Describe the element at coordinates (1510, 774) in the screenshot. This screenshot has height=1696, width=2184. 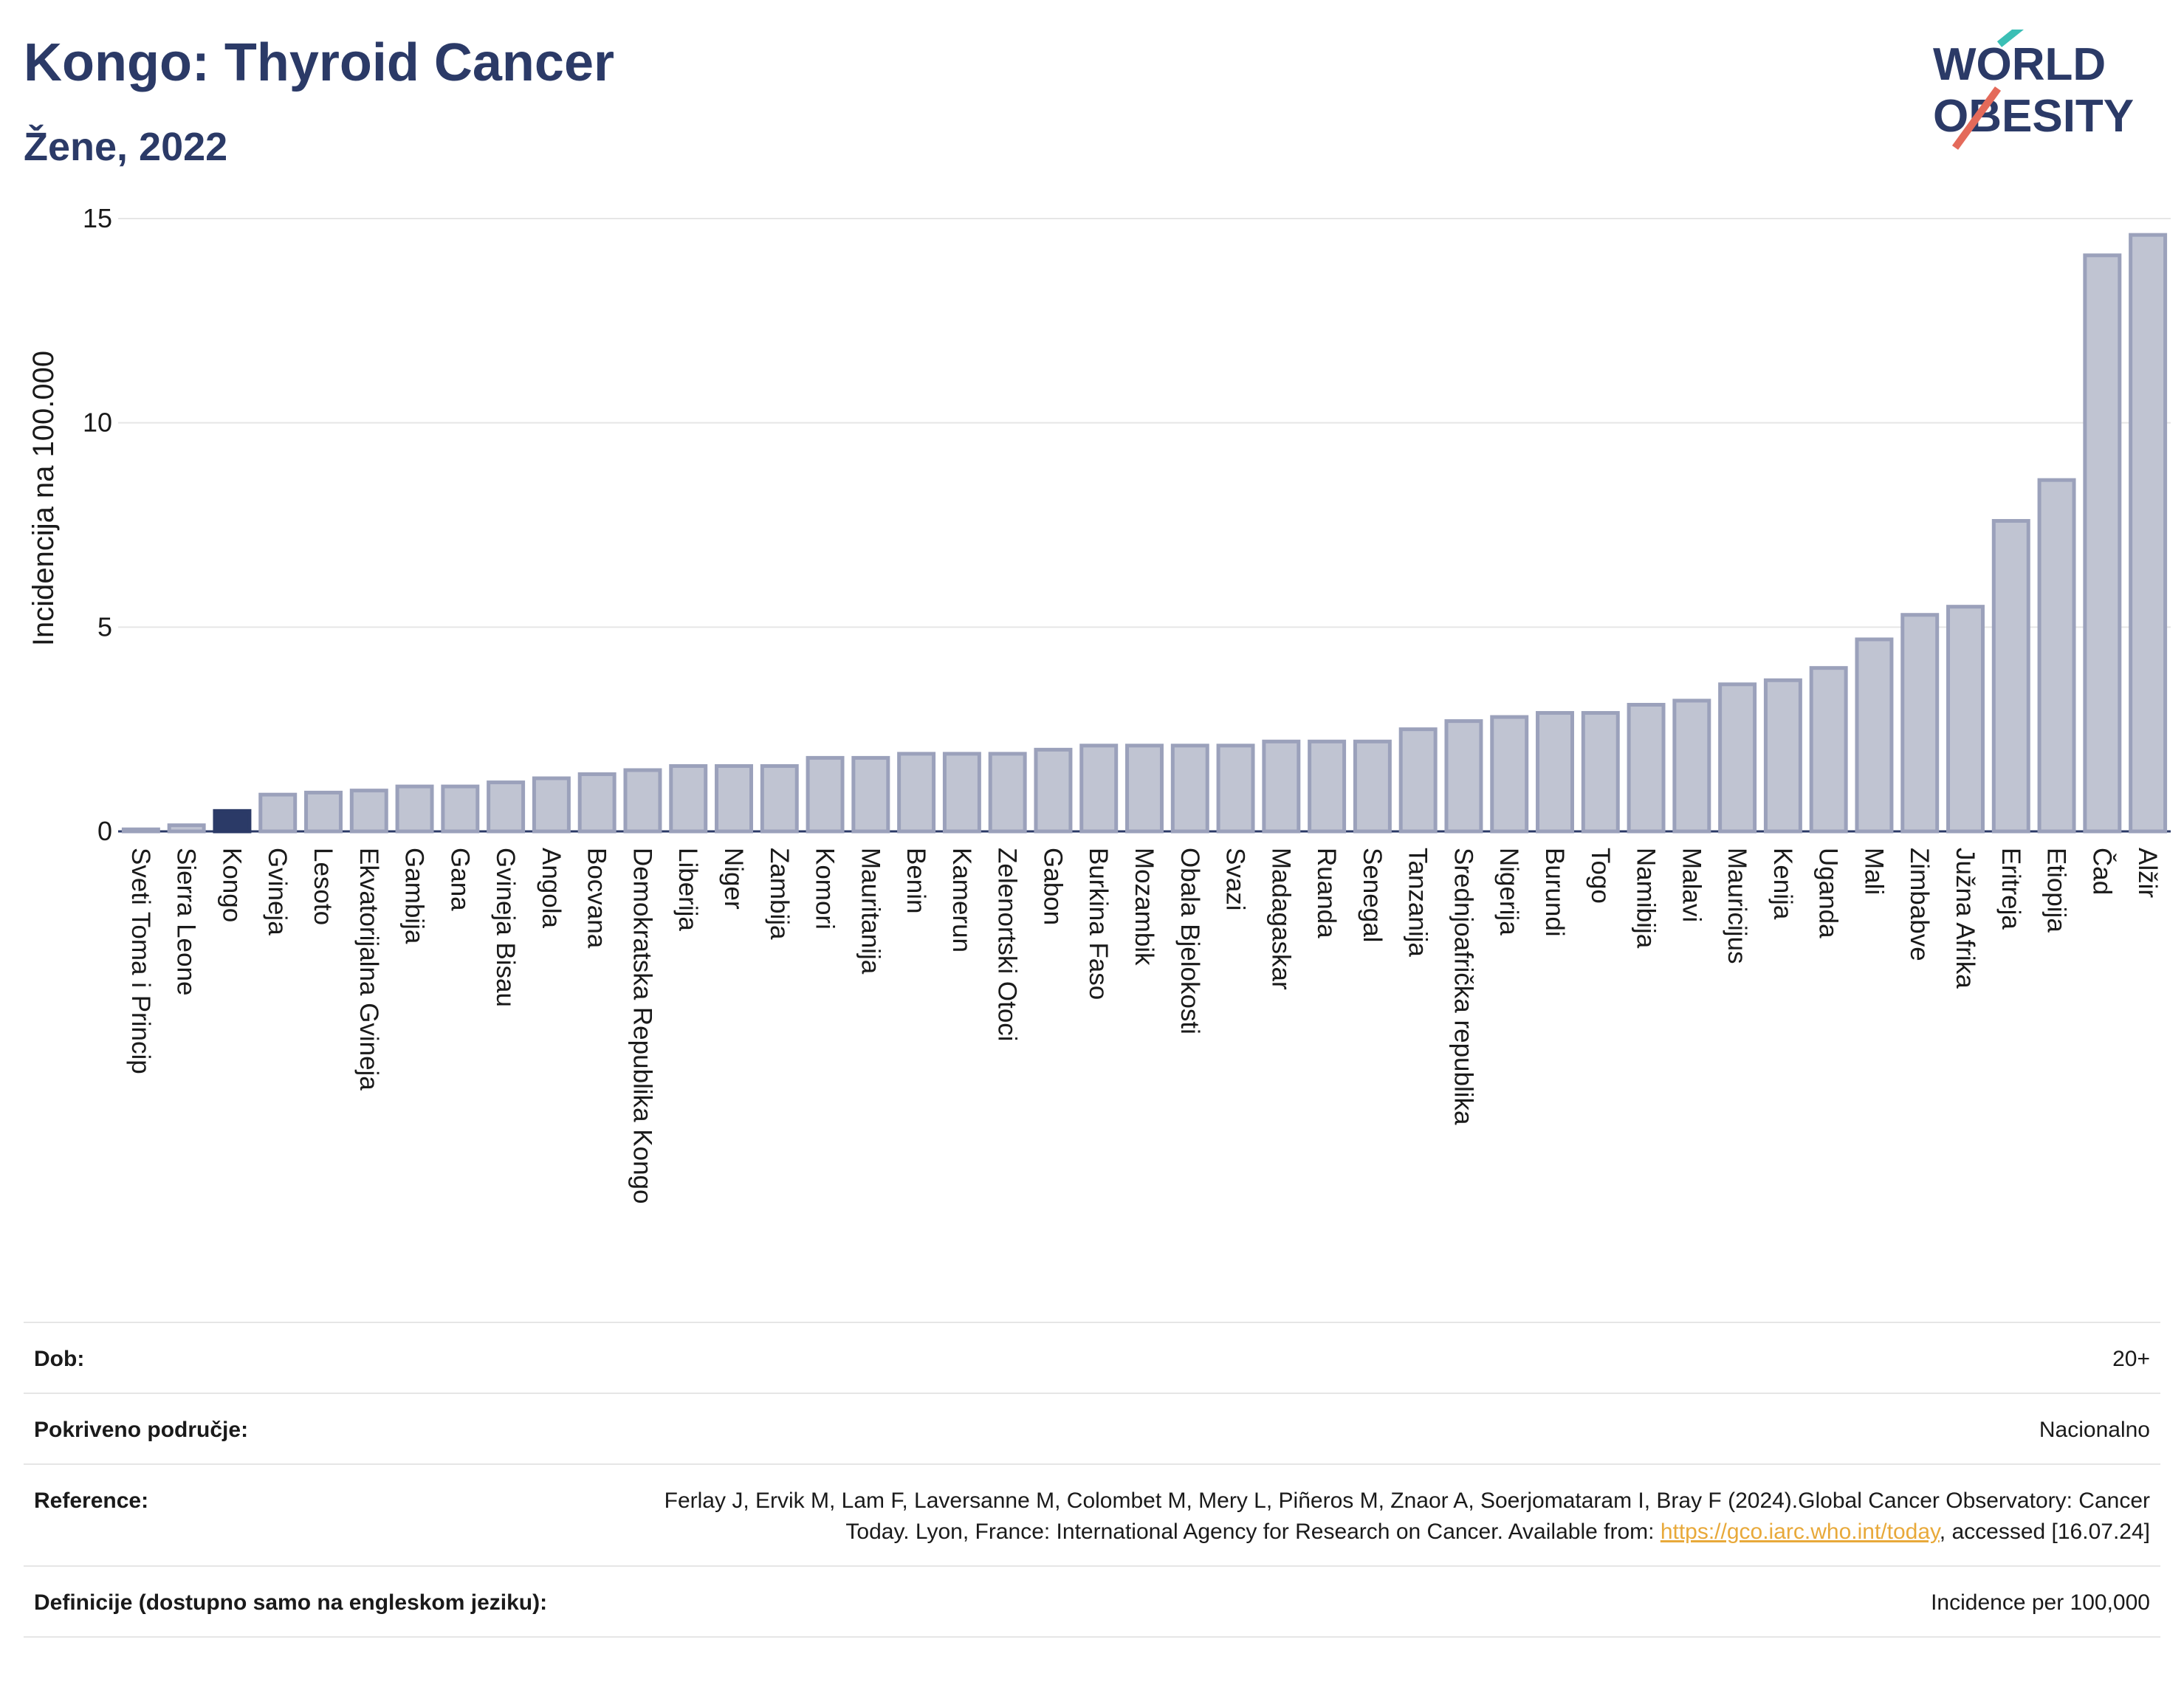
I see `bar-nigerija` at that location.